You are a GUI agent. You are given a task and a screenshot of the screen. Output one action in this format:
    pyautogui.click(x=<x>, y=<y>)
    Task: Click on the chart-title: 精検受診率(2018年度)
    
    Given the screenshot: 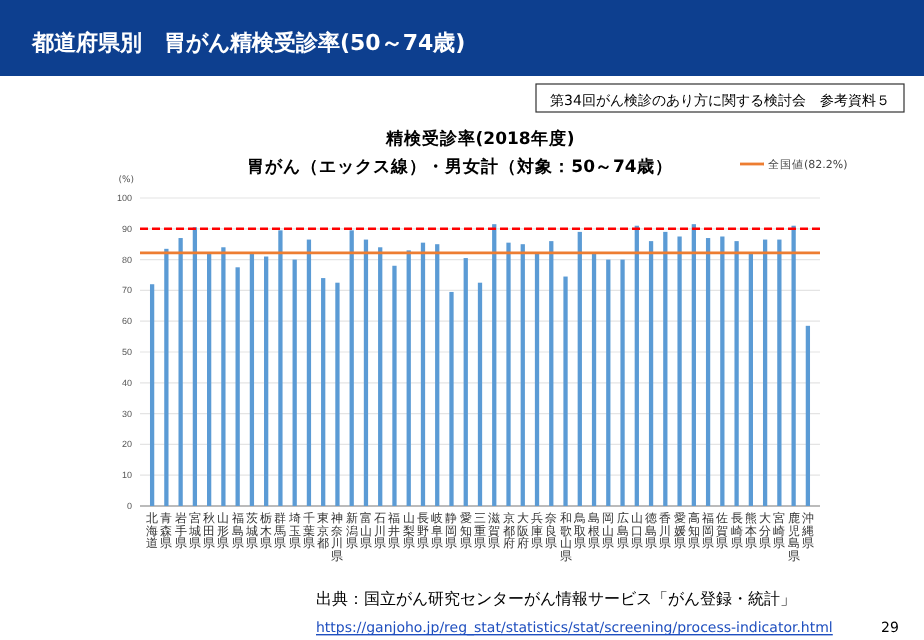 What is the action you would take?
    pyautogui.click(x=479, y=139)
    